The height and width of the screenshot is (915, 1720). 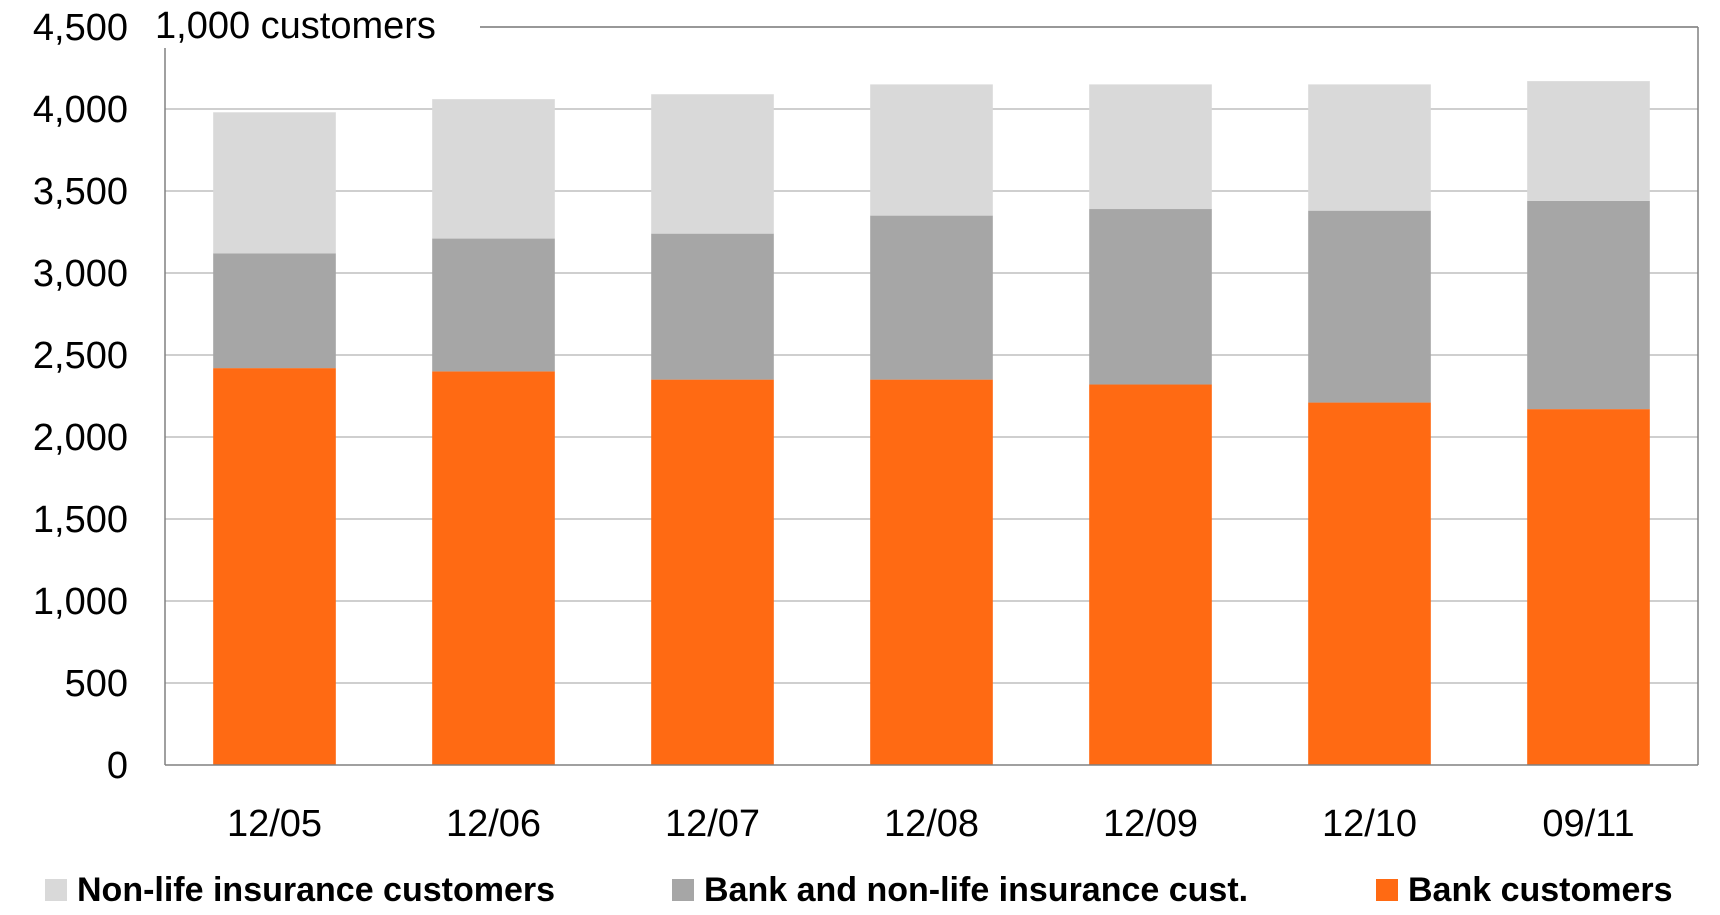 What do you see at coordinates (80, 28) in the screenshot?
I see `y-tick-label: 4,500` at bounding box center [80, 28].